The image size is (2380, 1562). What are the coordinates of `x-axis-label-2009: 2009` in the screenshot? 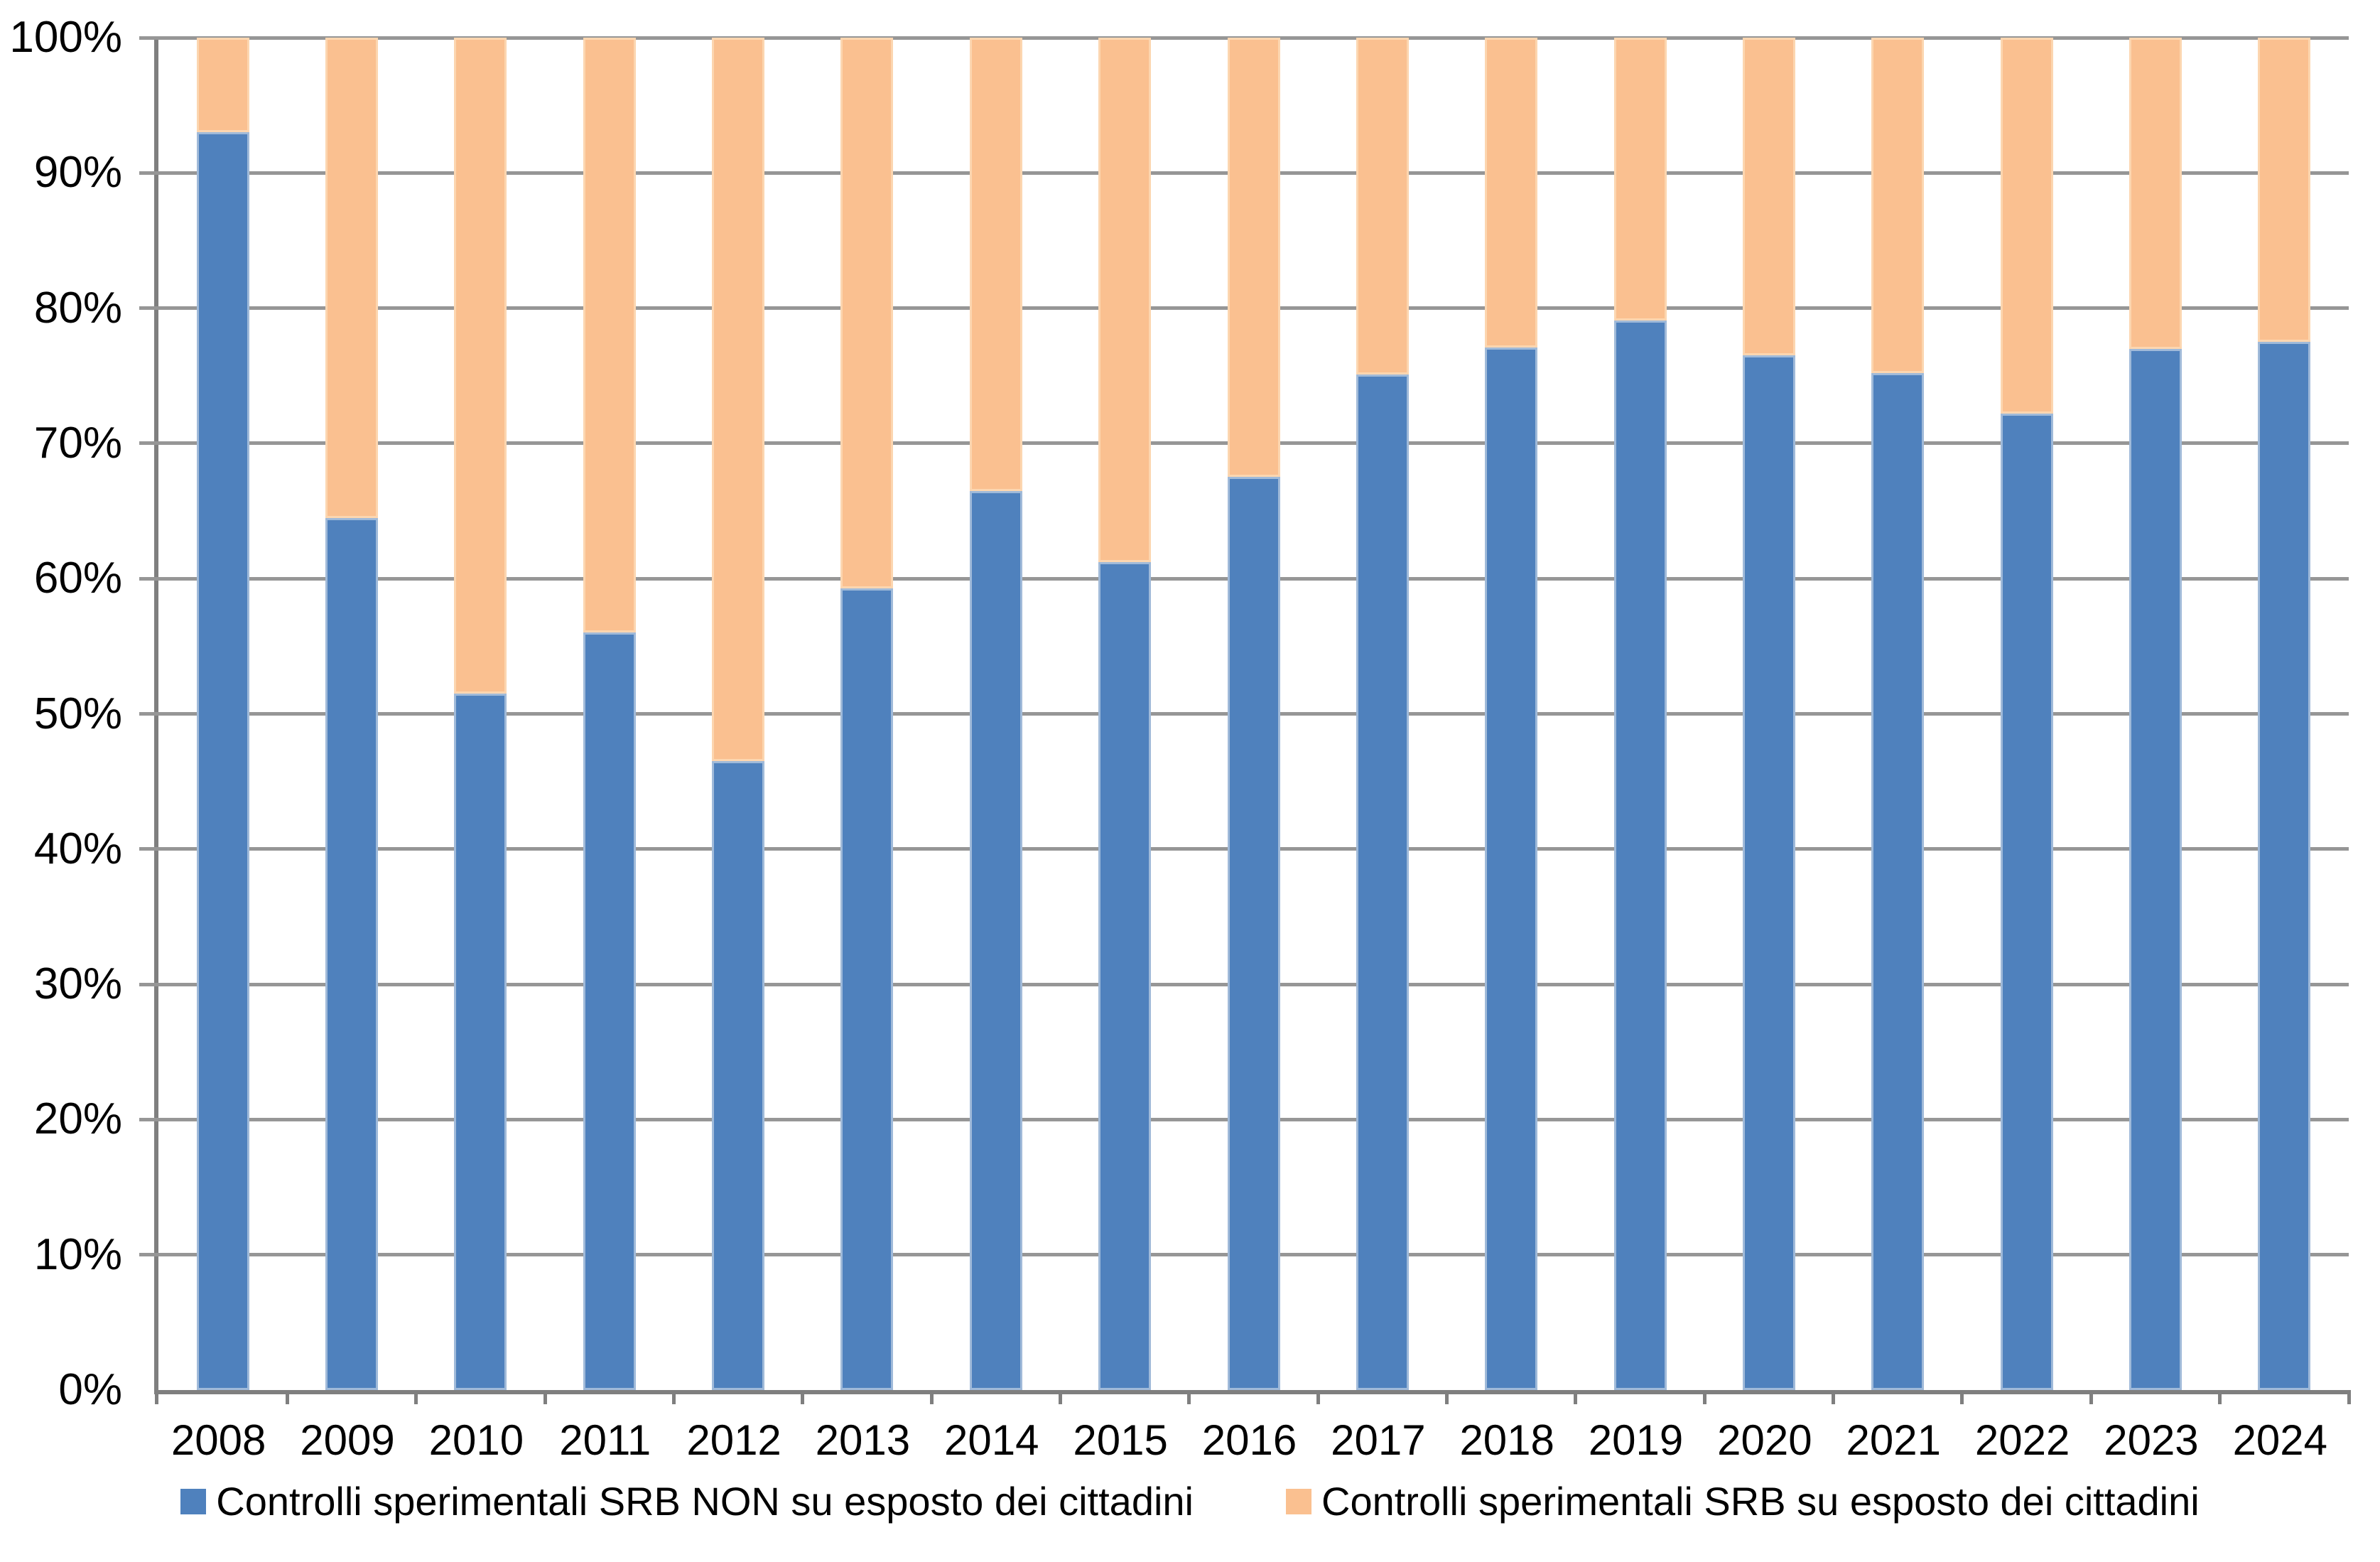 It's located at (348, 1440).